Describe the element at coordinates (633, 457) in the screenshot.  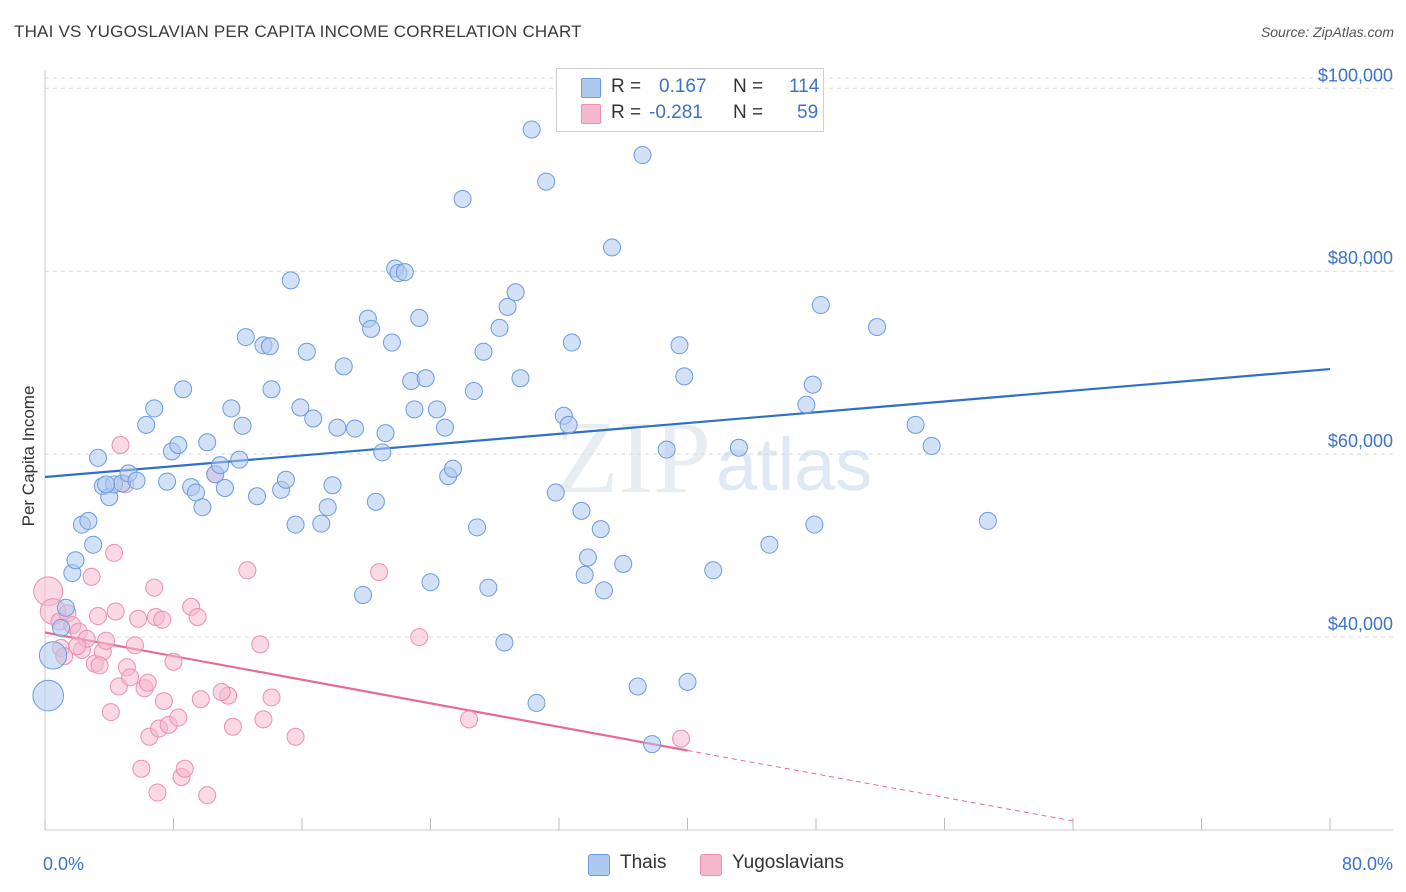
I see `watermark-zip: ZIP` at that location.